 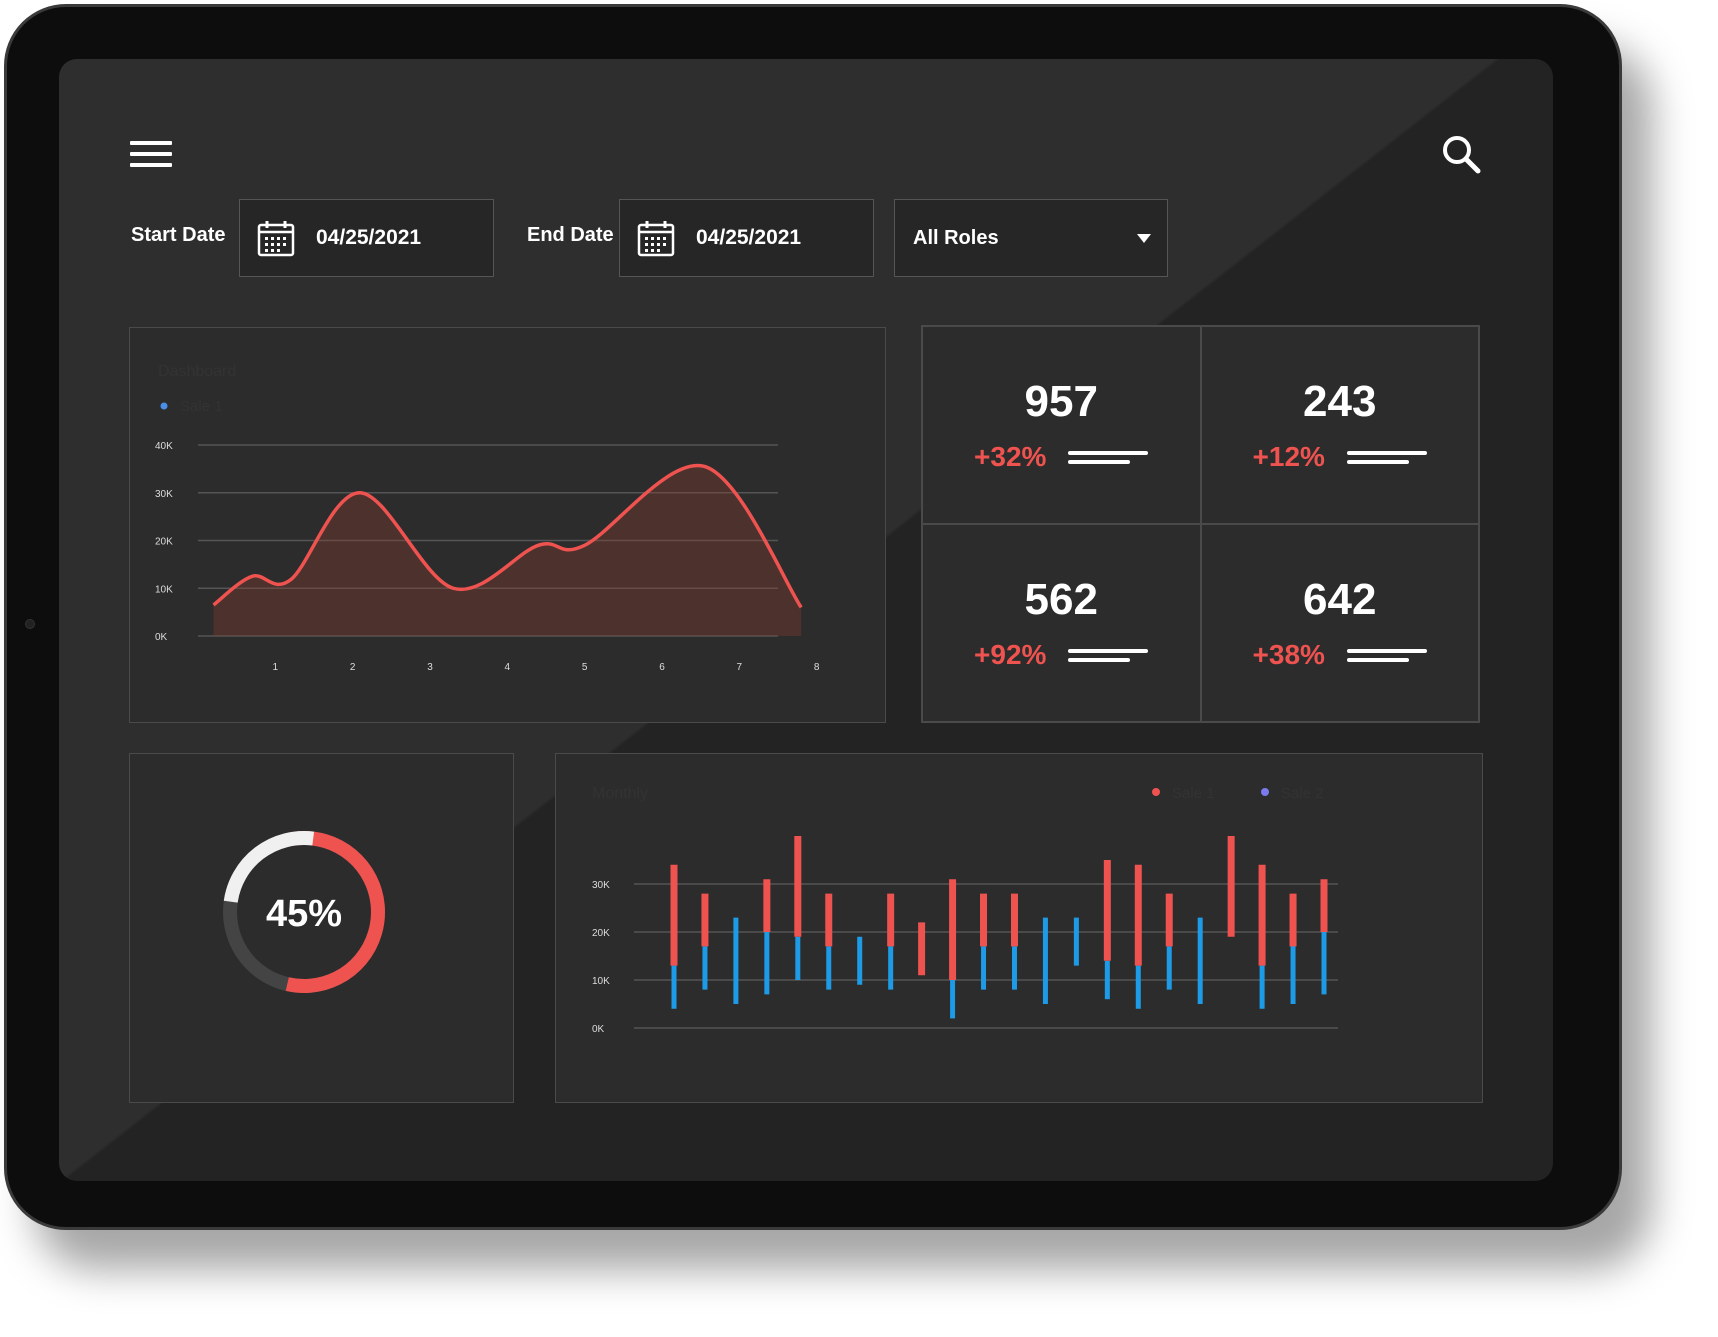 What do you see at coordinates (30, 624) in the screenshot?
I see `camera` at bounding box center [30, 624].